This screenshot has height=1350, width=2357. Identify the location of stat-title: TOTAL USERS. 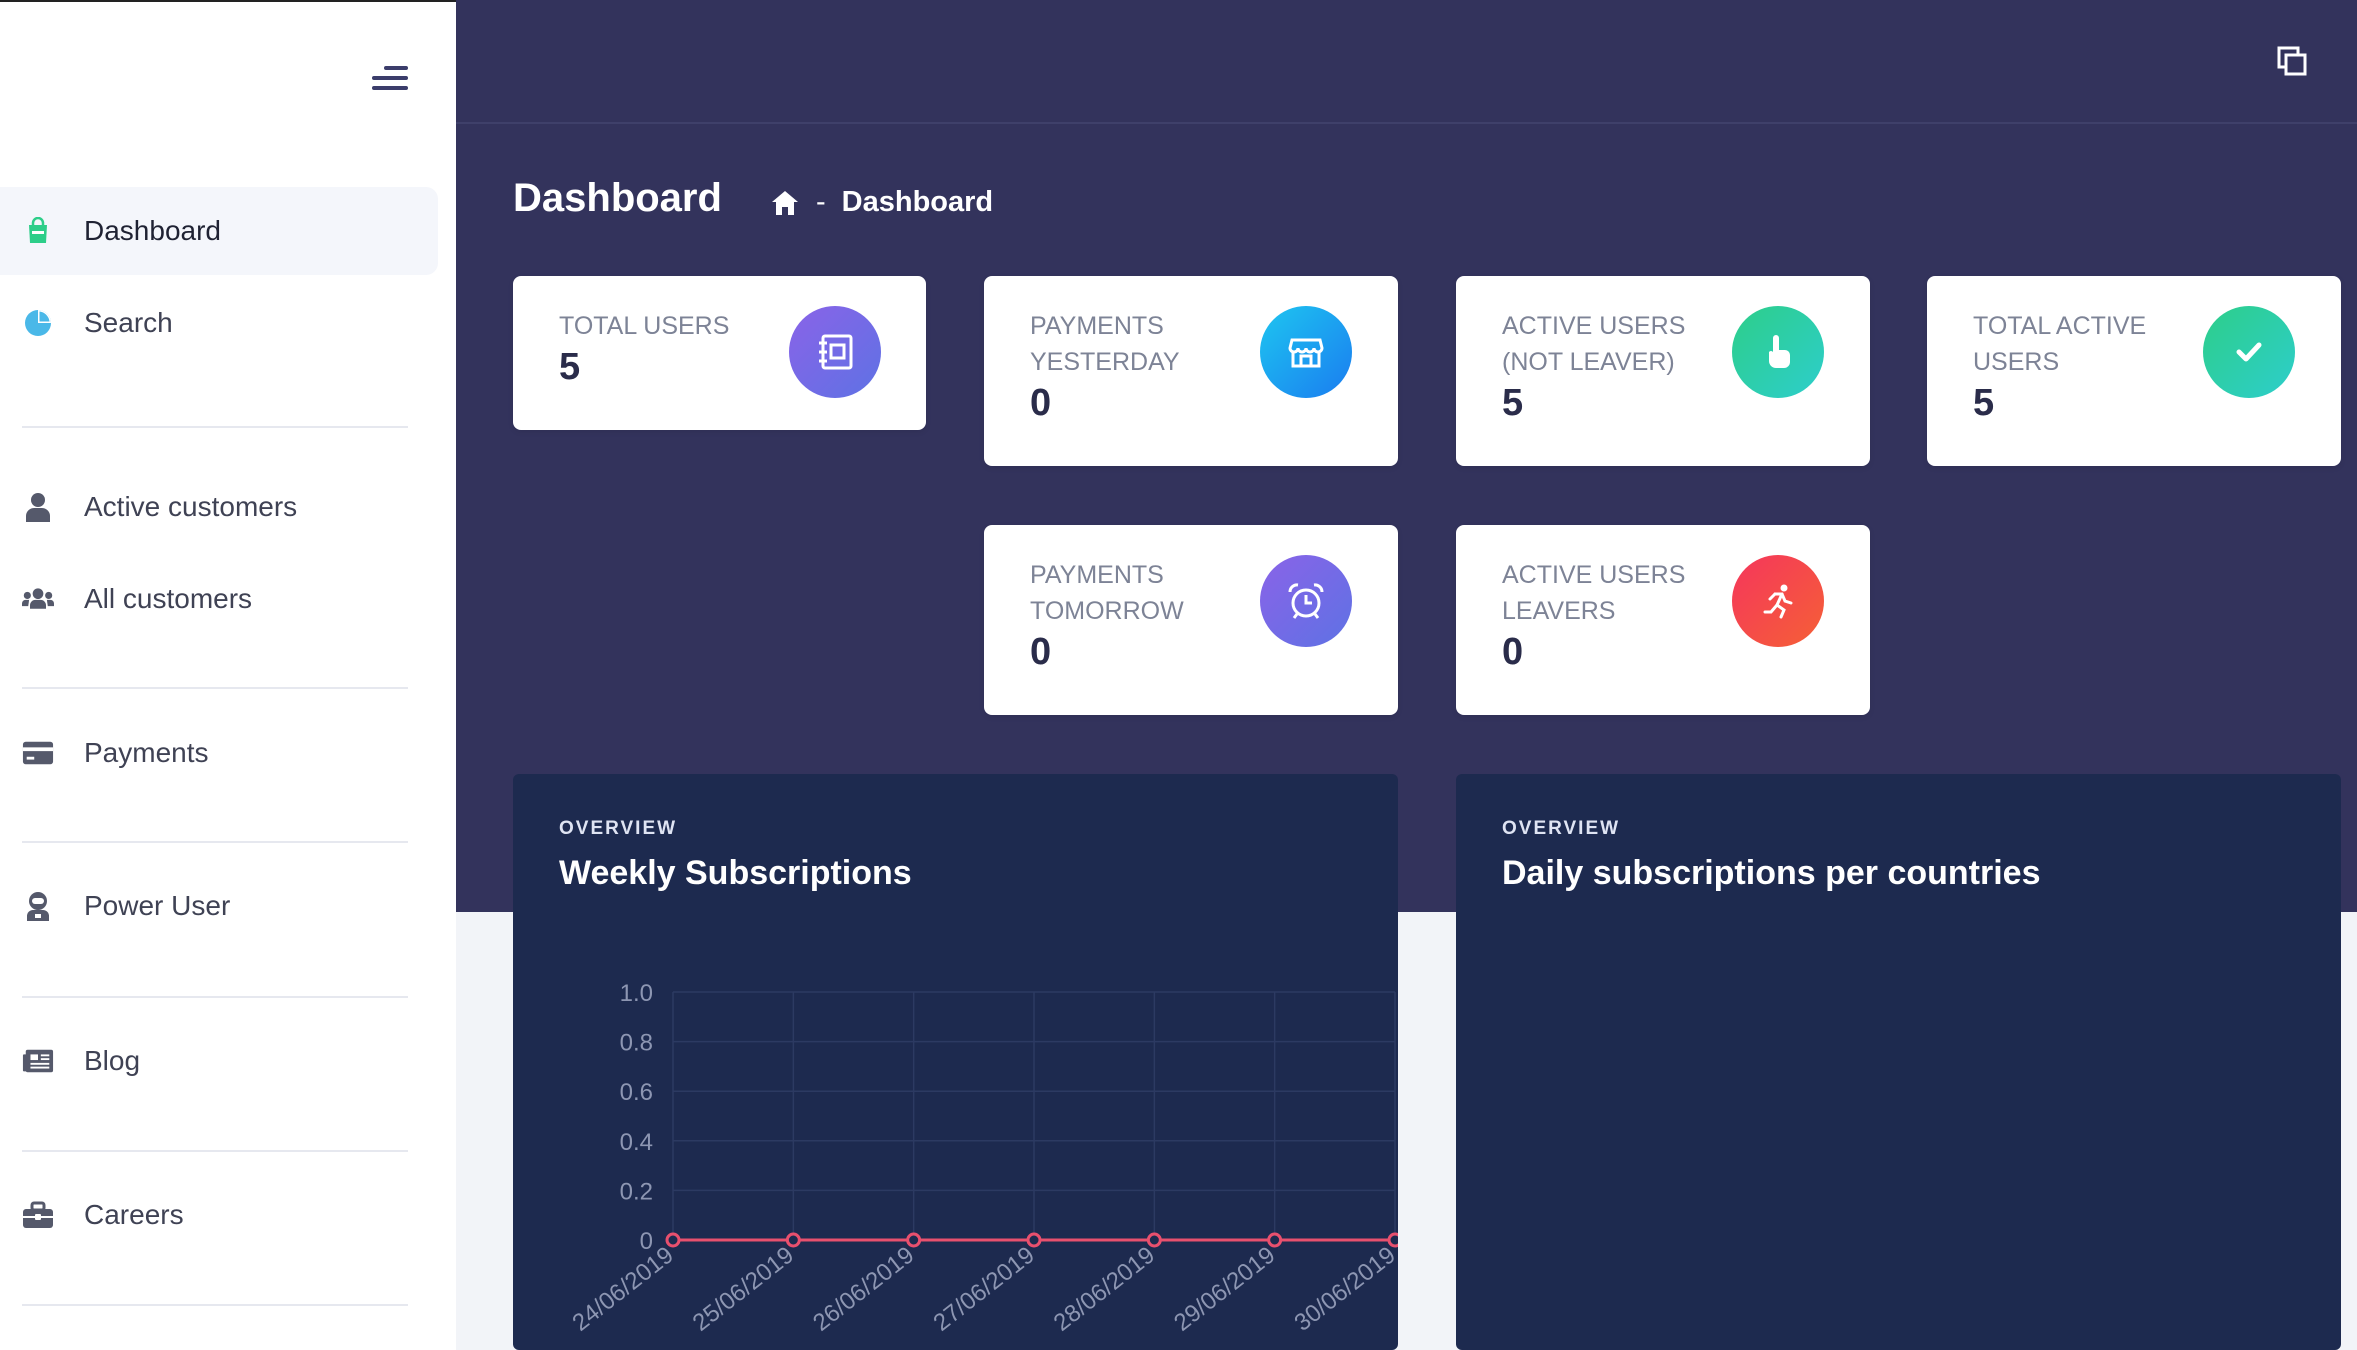
(644, 326).